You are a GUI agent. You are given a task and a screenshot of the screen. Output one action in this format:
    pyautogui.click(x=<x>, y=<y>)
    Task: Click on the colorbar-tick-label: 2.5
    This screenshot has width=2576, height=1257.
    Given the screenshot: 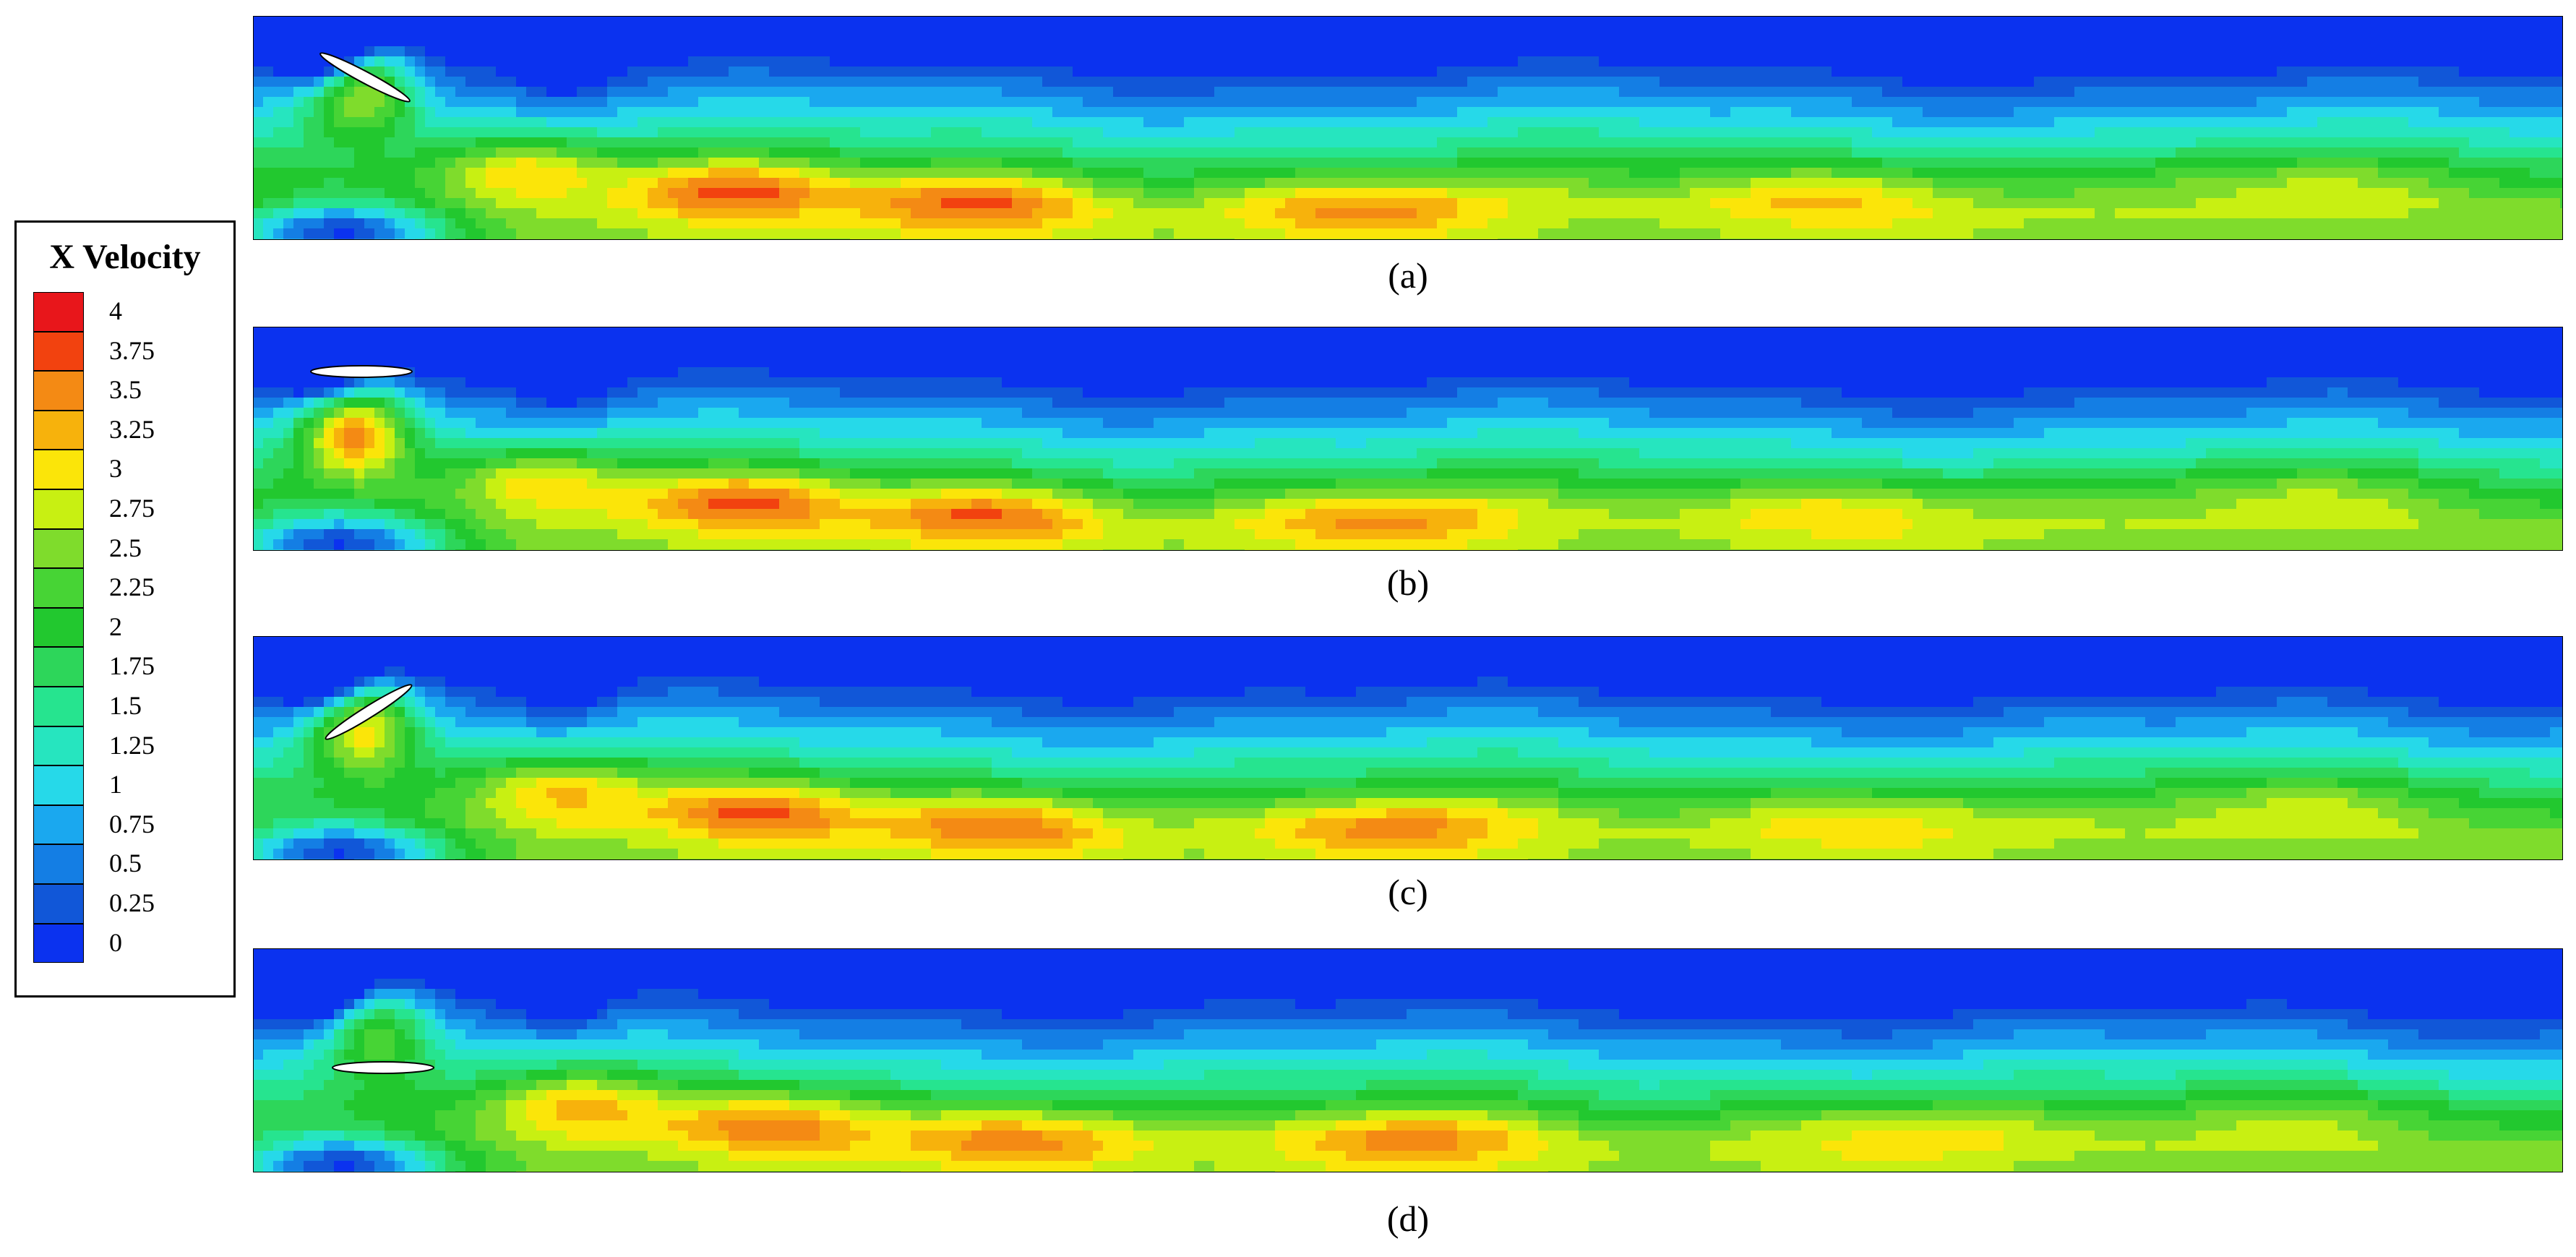 What is the action you would take?
    pyautogui.click(x=126, y=547)
    